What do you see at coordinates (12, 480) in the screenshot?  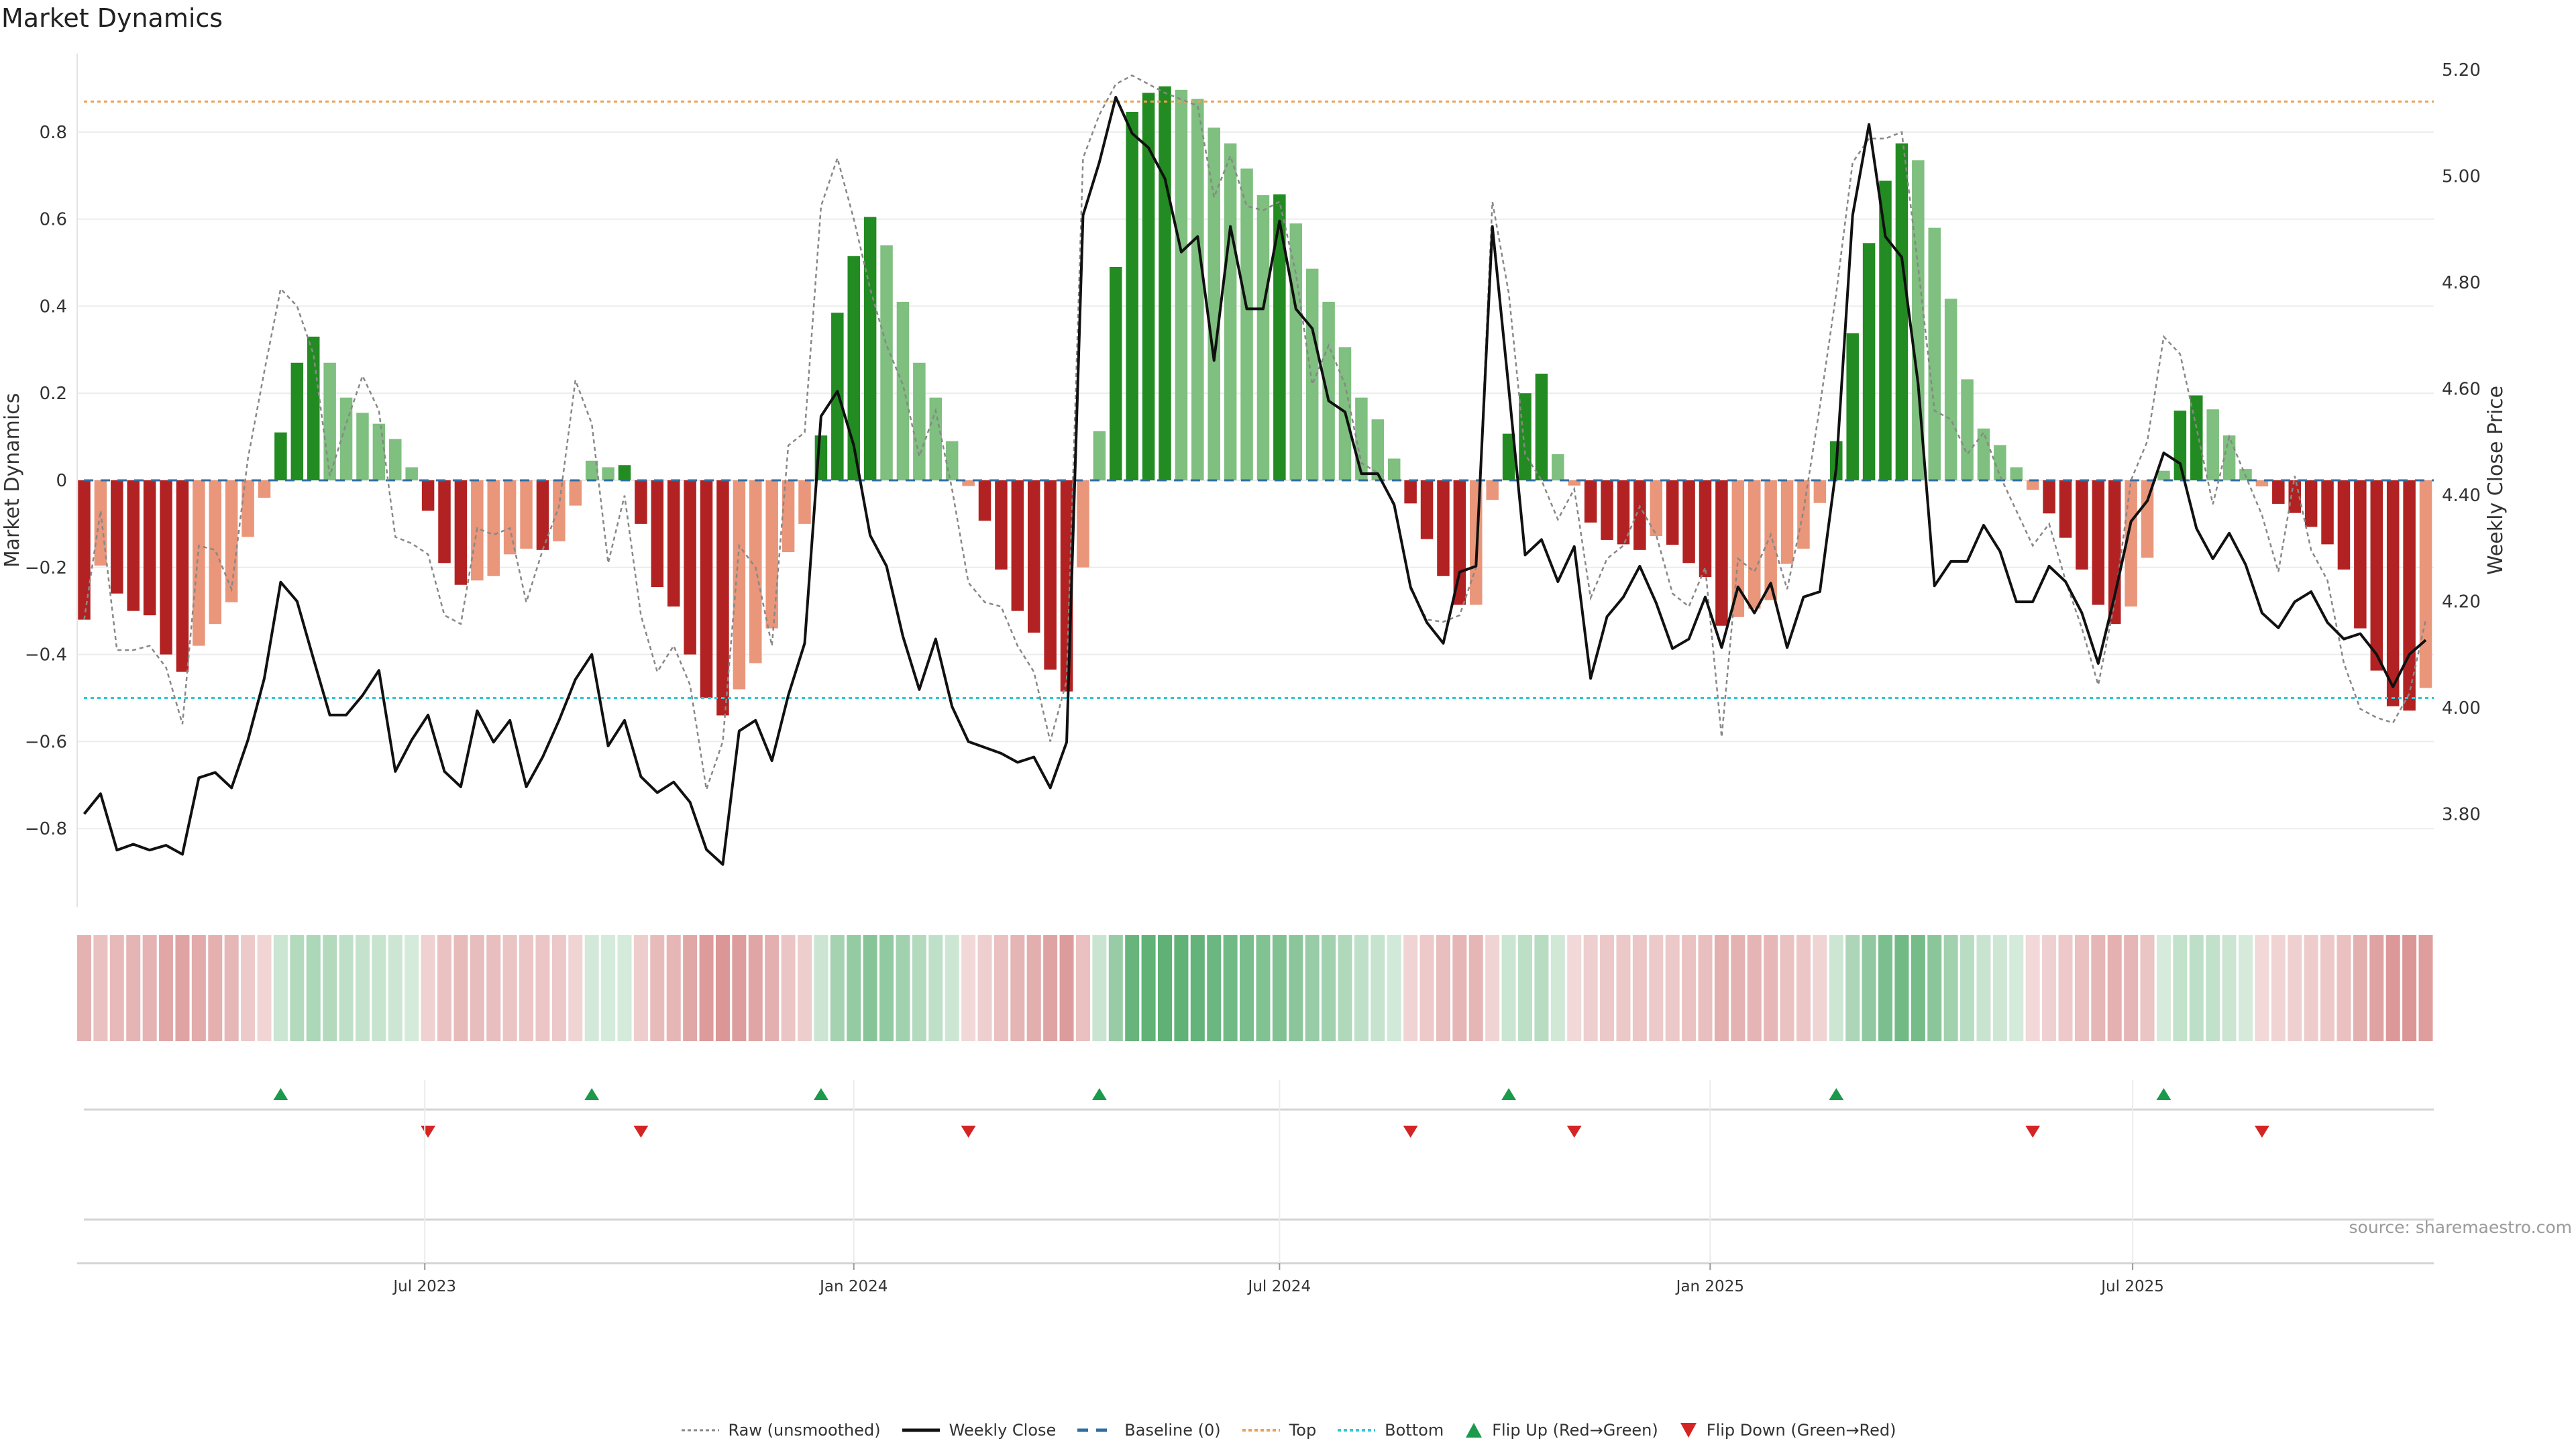 I see `y-axis-label: Market Dynamics` at bounding box center [12, 480].